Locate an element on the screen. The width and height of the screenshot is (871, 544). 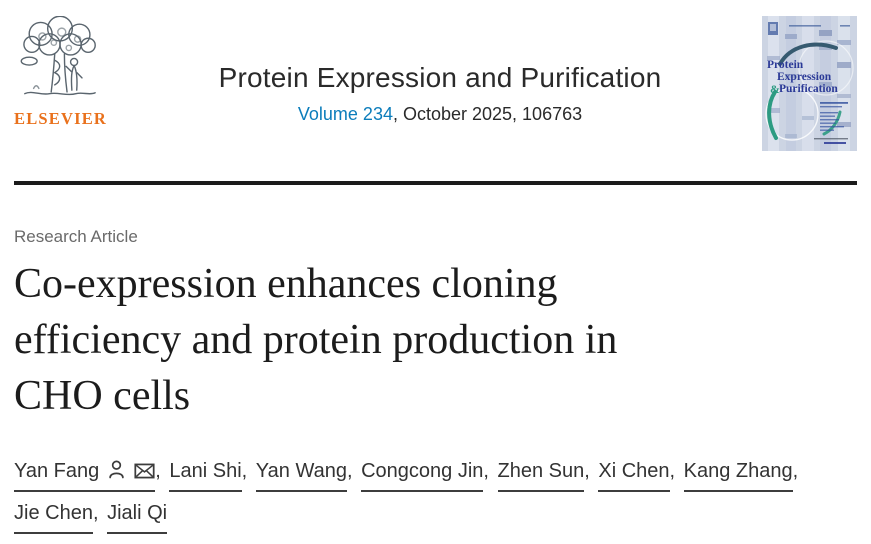
journal-cover-image: Protein Expression & Purification is located at coordinates (809, 83).